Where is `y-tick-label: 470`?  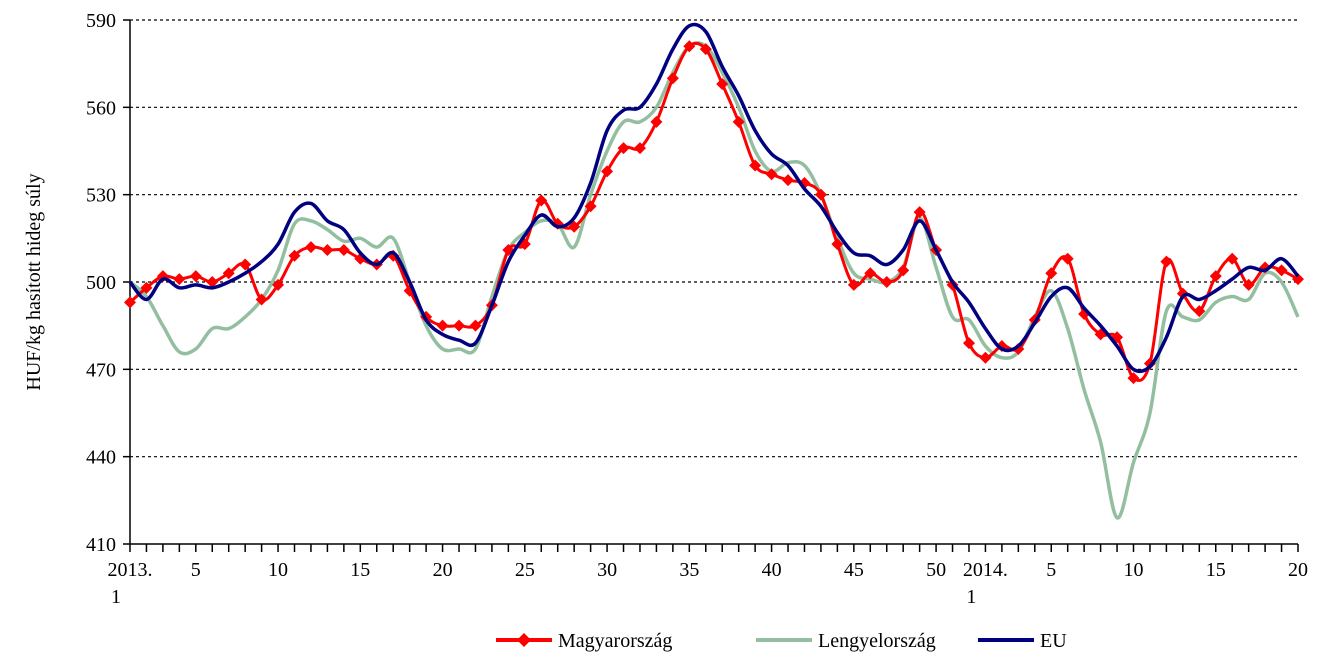 y-tick-label: 470 is located at coordinates (101, 370).